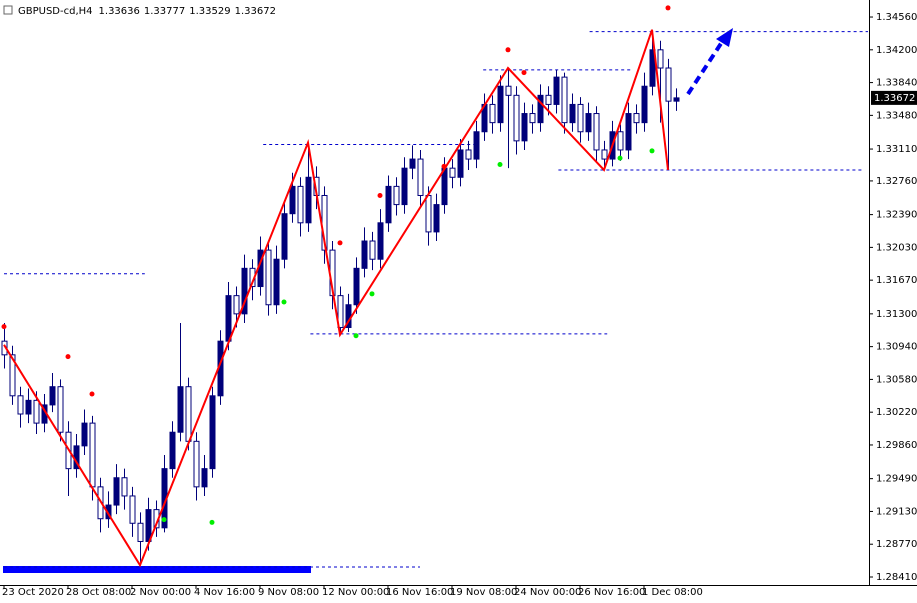 The image size is (917, 603). What do you see at coordinates (164, 11) in the screenshot?
I see `header-high: 1.33777` at bounding box center [164, 11].